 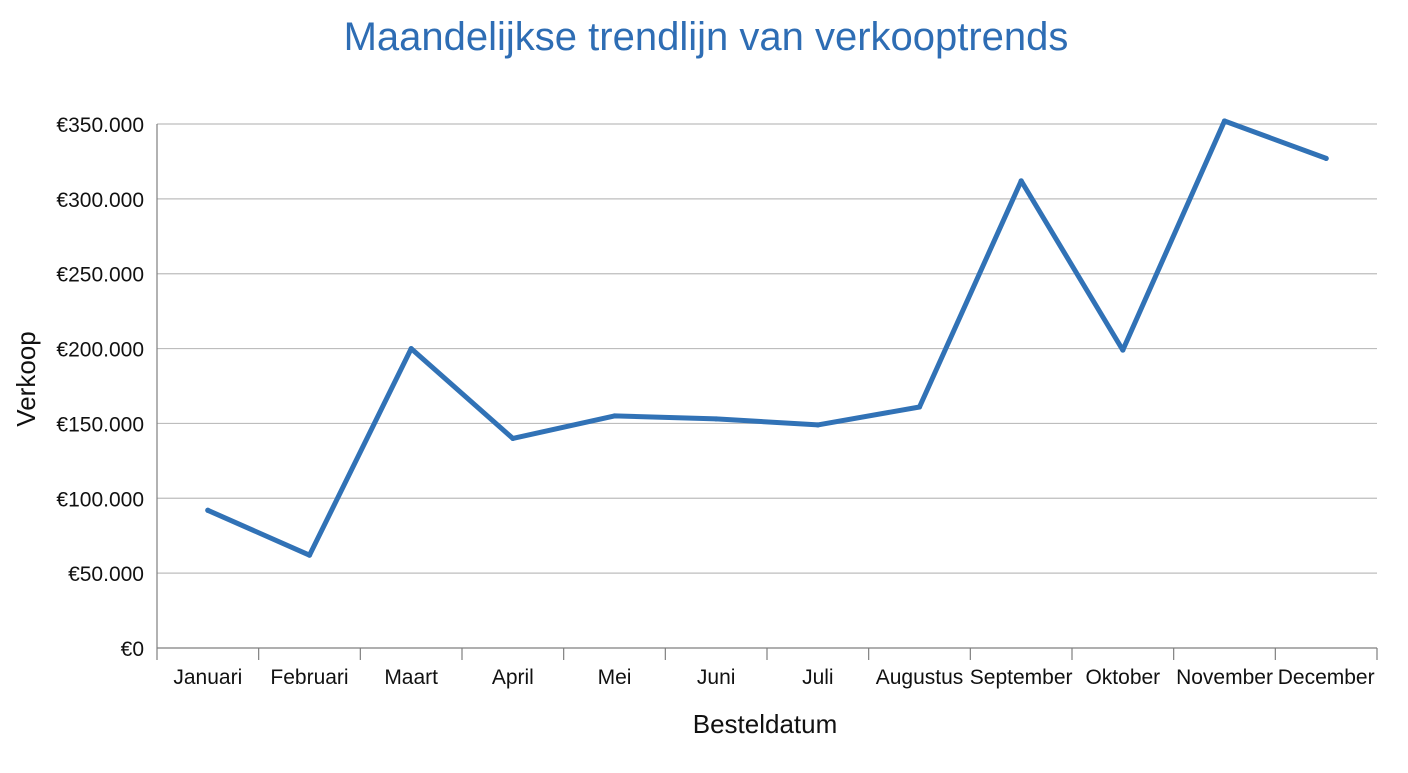 I want to click on x-tick-label: Mei, so click(x=615, y=677).